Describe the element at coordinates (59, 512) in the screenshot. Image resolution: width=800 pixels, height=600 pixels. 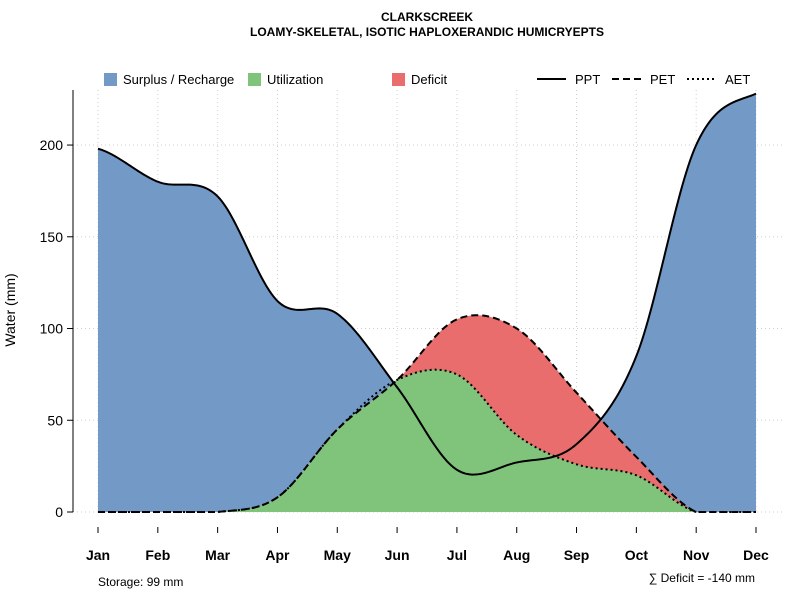
I see `y-tick-label: 0` at that location.